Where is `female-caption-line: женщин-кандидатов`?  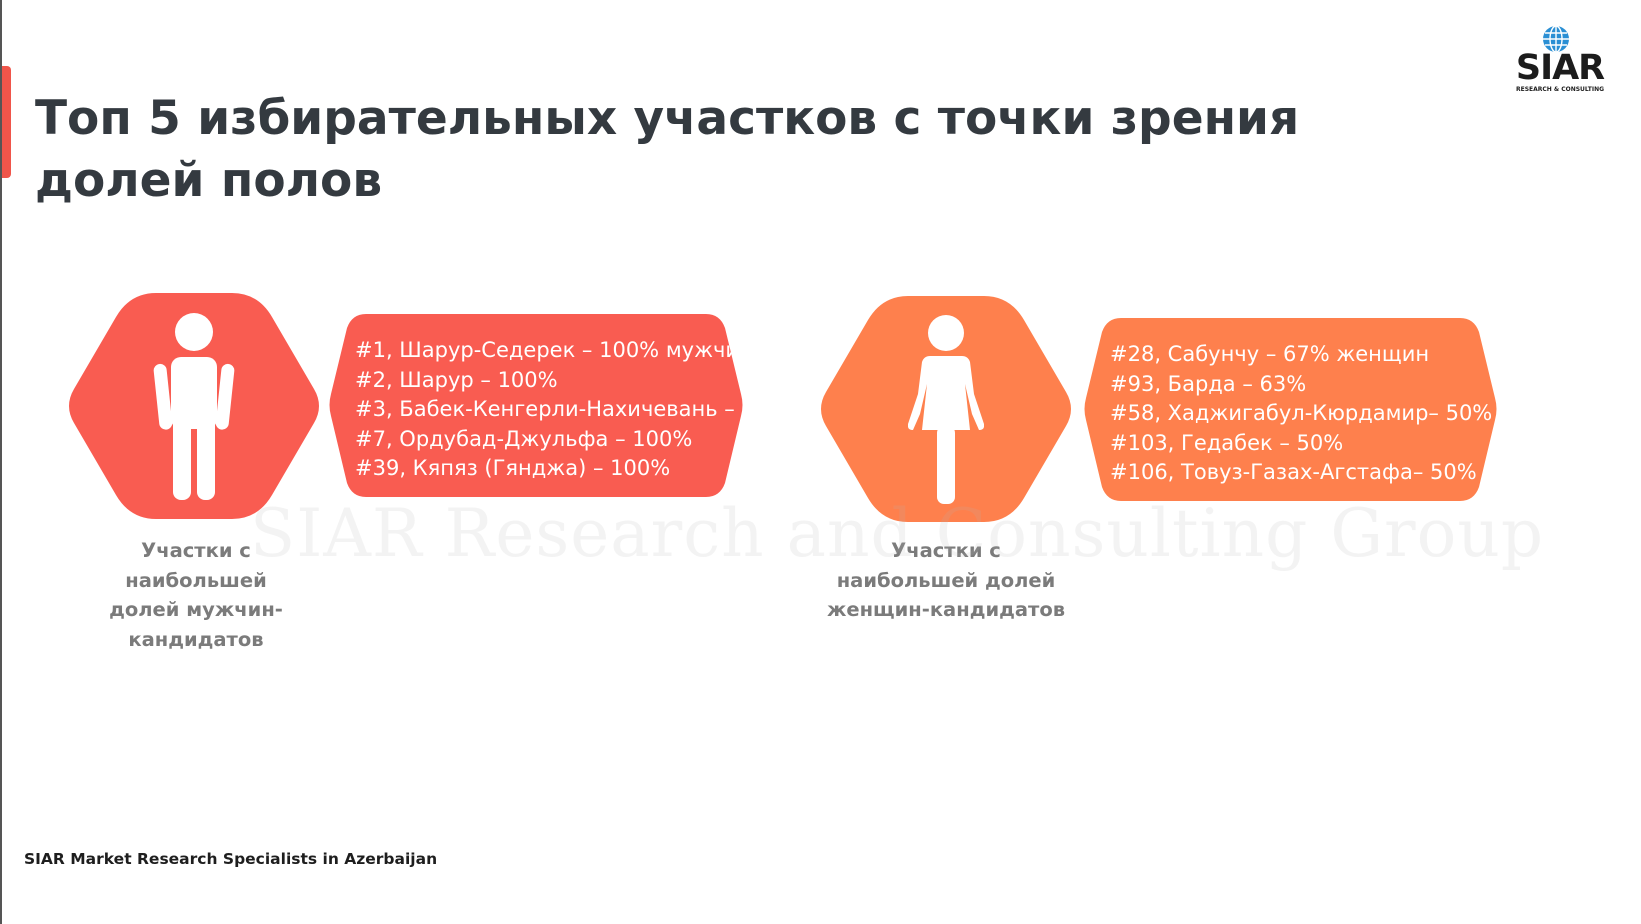 female-caption-line: женщин-кандидатов is located at coordinates (946, 609).